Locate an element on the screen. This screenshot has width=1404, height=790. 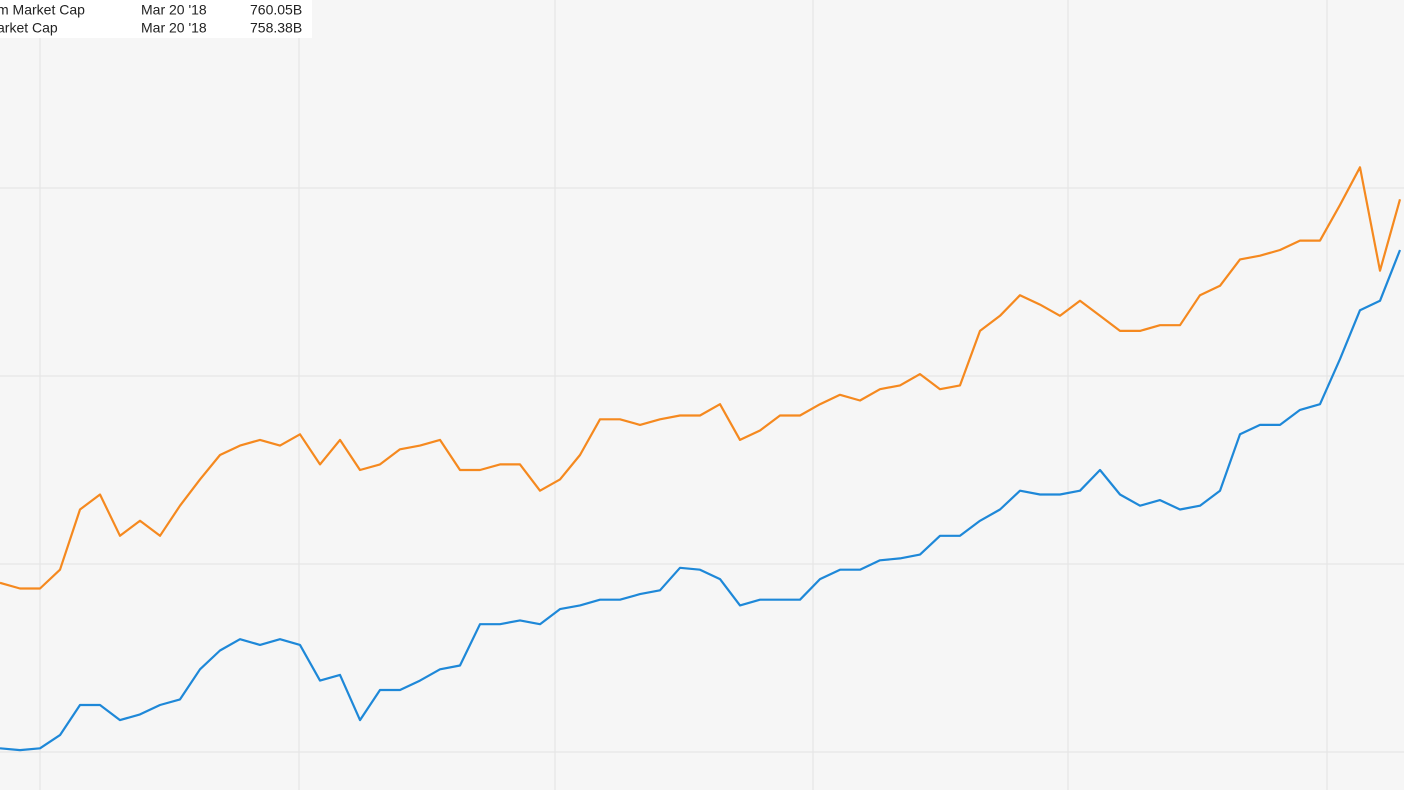
legend-box is located at coordinates (156, 19).